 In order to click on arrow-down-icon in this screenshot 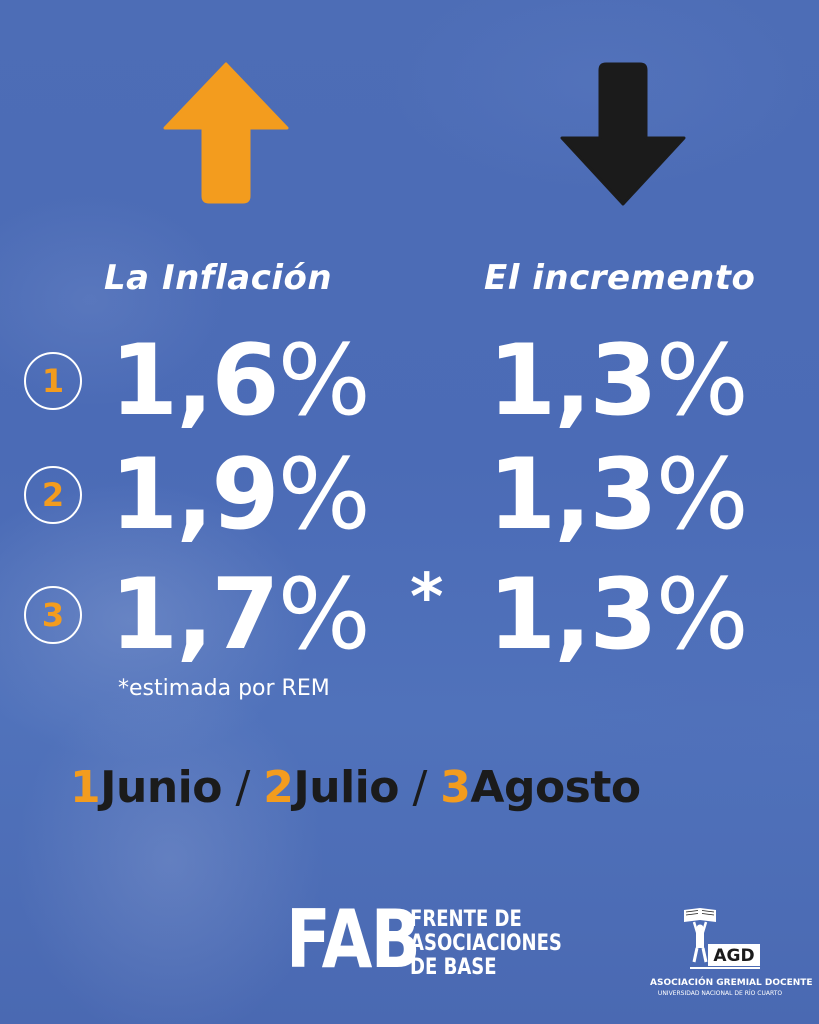, I will do `click(623, 134)`.